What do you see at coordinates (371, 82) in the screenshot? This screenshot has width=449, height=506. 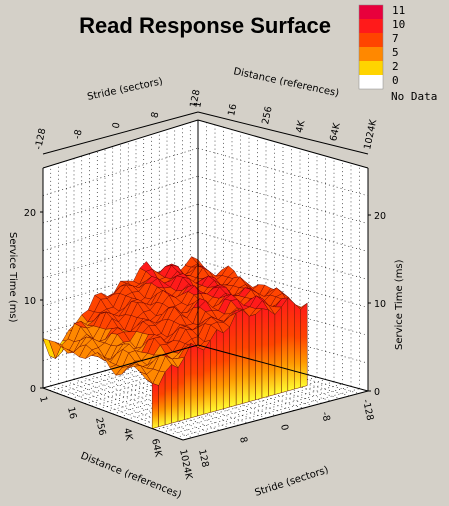 I see `legend-swatch-nodata` at bounding box center [371, 82].